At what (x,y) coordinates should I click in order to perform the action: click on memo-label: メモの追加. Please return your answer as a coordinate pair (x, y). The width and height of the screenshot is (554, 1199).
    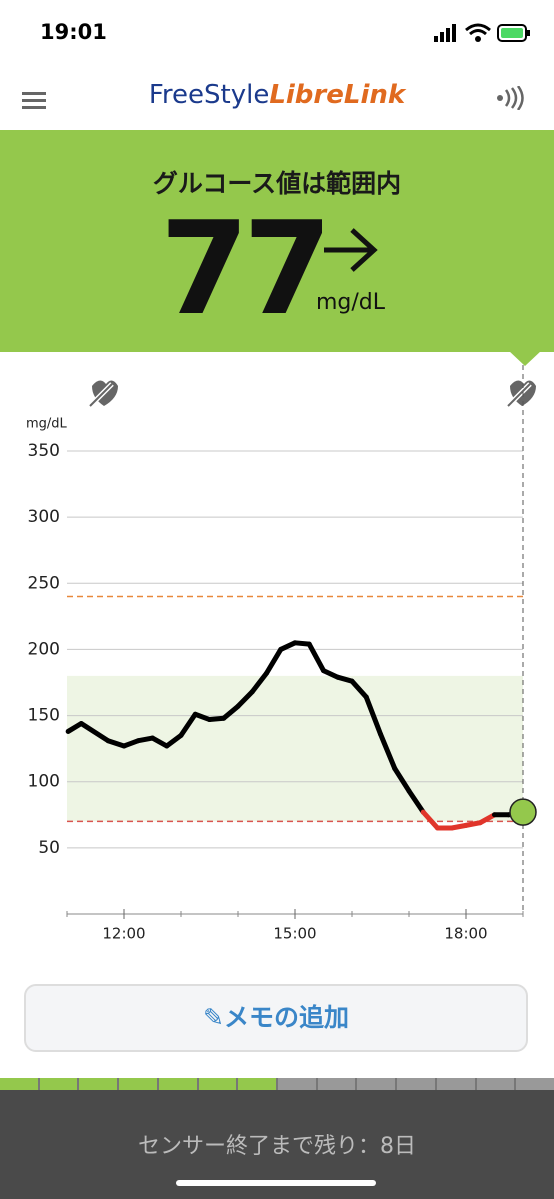
    Looking at the image, I should click on (286, 1017).